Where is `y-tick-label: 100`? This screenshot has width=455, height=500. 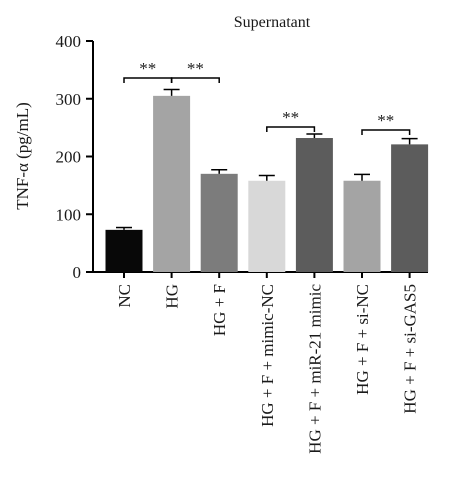 y-tick-label: 100 is located at coordinates (69, 214).